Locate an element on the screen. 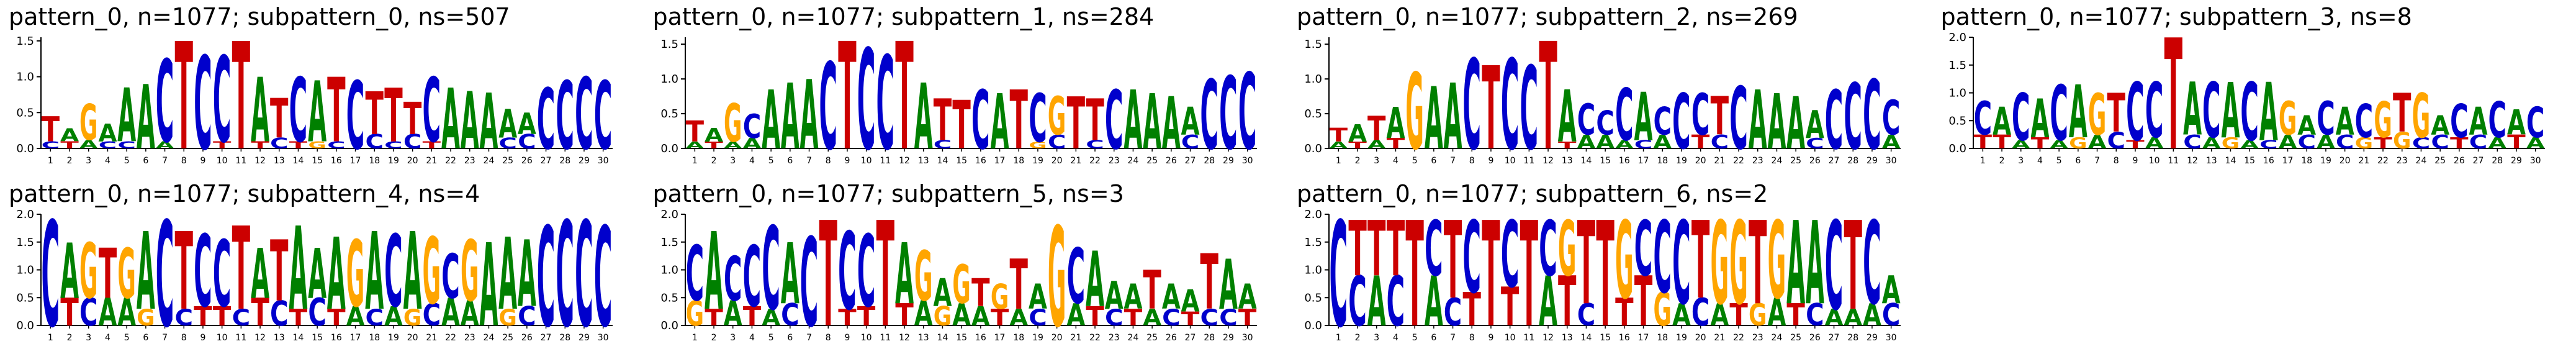 The image size is (2576, 354). svg-text: 21 is located at coordinates (431, 338).